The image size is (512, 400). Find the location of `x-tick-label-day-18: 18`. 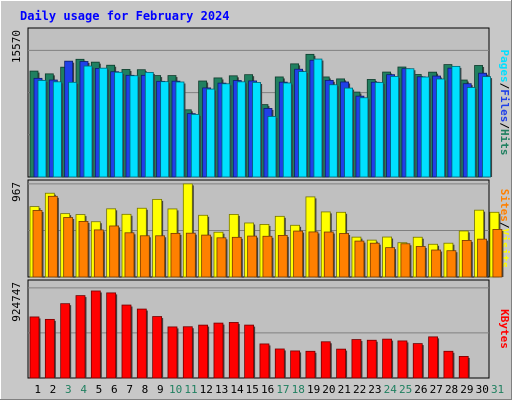

x-tick-label-day-18: 18 is located at coordinates (298, 389).